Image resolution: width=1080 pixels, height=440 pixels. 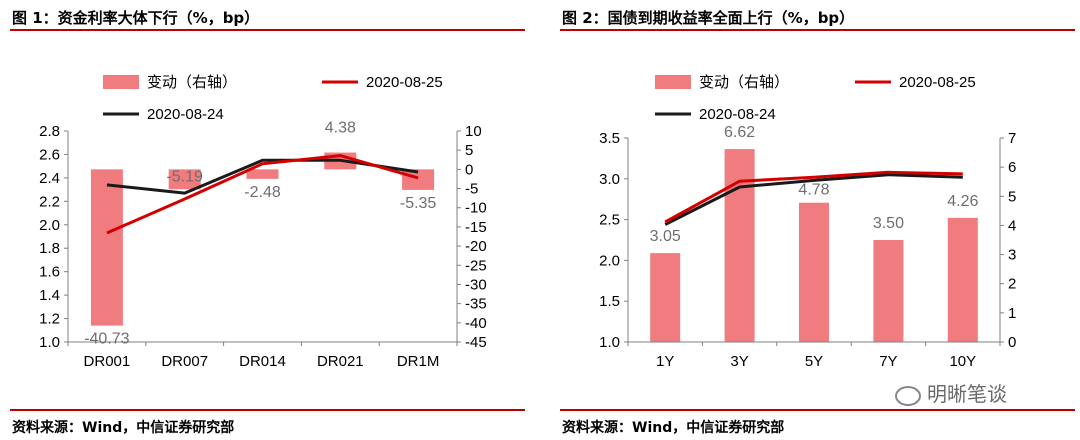 What do you see at coordinates (49, 319) in the screenshot?
I see `y-tick-label-left: 1.2` at bounding box center [49, 319].